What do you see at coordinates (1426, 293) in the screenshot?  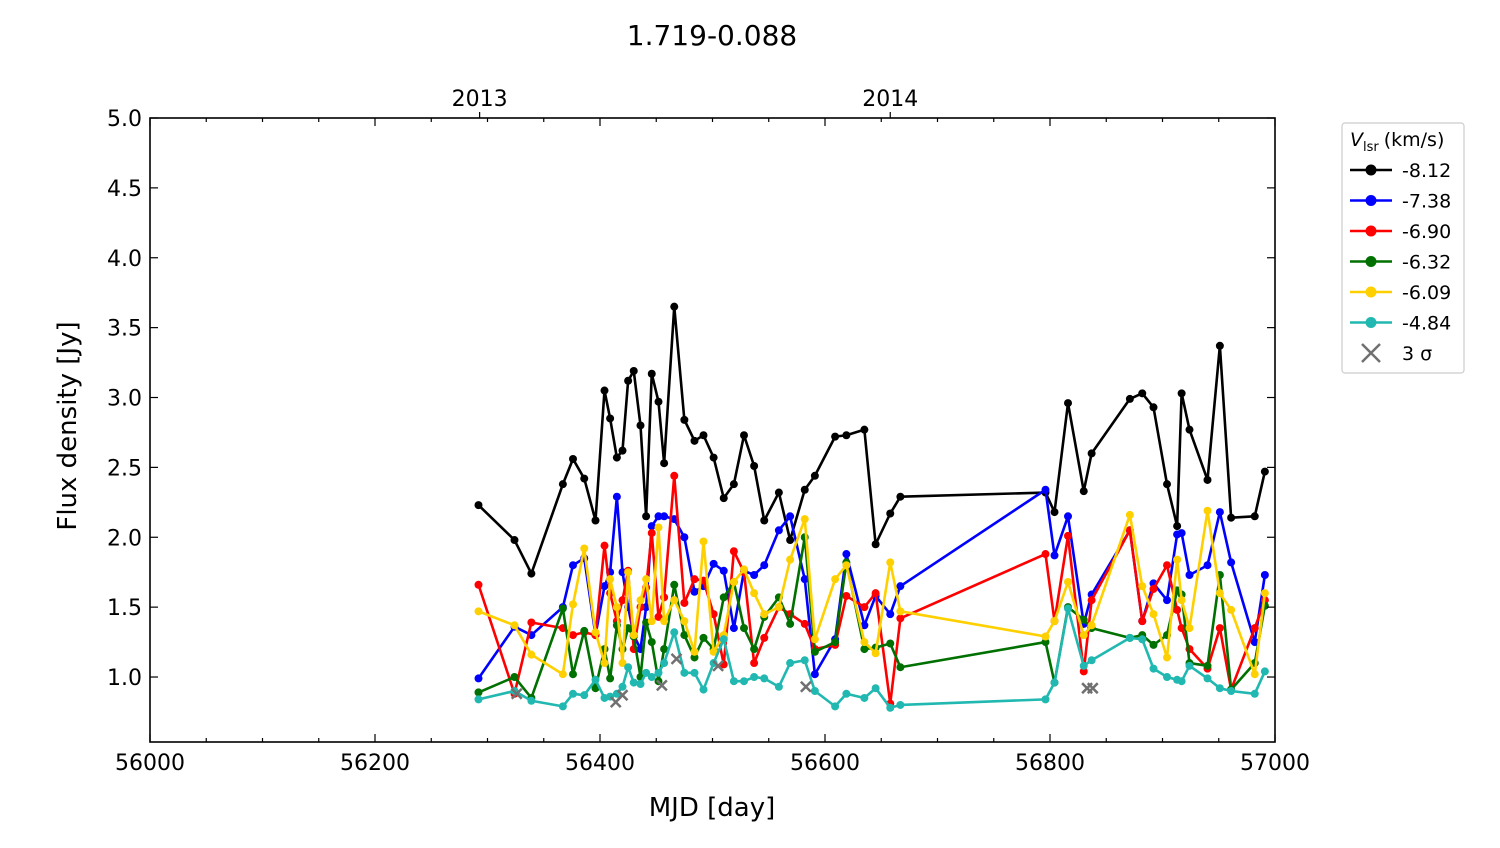 I see `legend-label: -6.09` at bounding box center [1426, 293].